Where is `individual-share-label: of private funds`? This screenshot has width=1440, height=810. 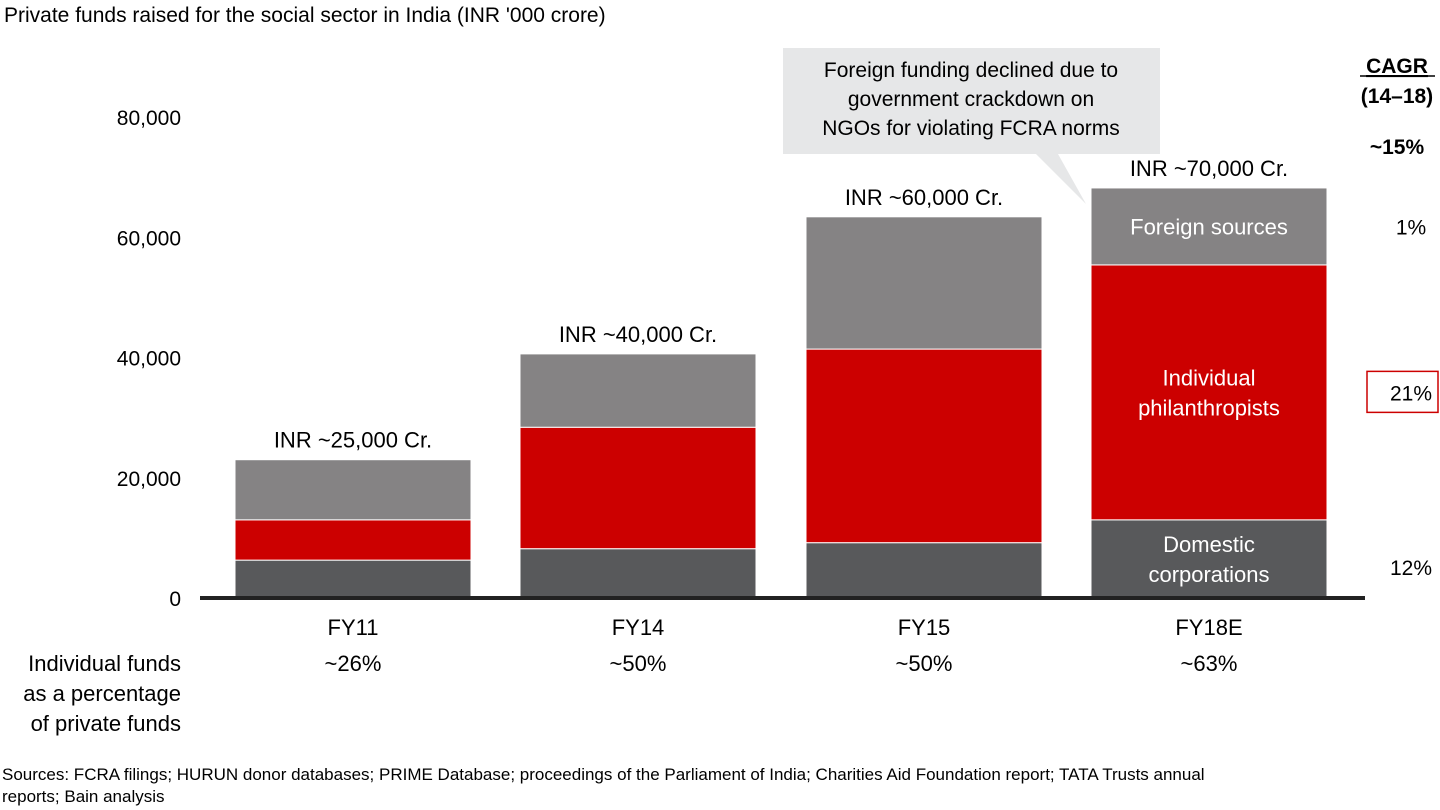
individual-share-label: of private funds is located at coordinates (106, 723).